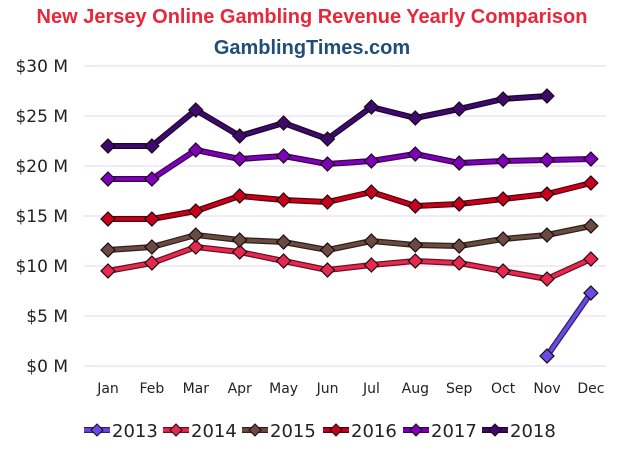 The image size is (624, 453). Describe the element at coordinates (546, 389) in the screenshot. I see `x-tick-label: Nov` at that location.